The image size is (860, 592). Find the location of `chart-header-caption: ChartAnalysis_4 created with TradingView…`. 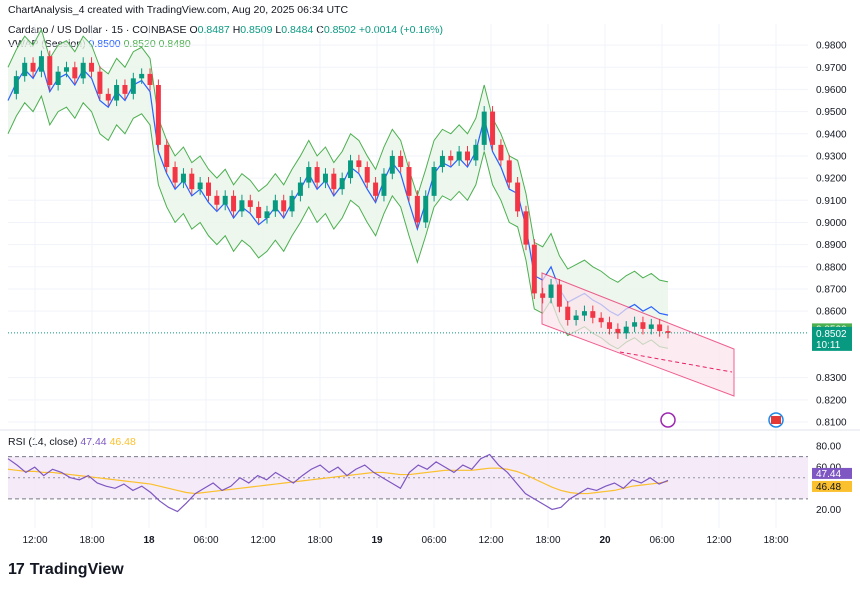

chart-header-caption: ChartAnalysis_4 created with TradingView… is located at coordinates (178, 10).